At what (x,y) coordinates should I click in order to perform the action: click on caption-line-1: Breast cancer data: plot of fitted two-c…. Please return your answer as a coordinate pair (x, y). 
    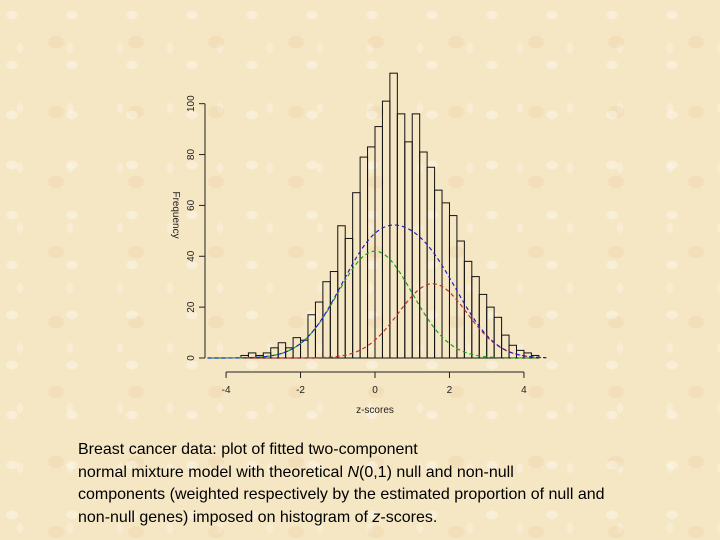
    Looking at the image, I should click on (383, 450).